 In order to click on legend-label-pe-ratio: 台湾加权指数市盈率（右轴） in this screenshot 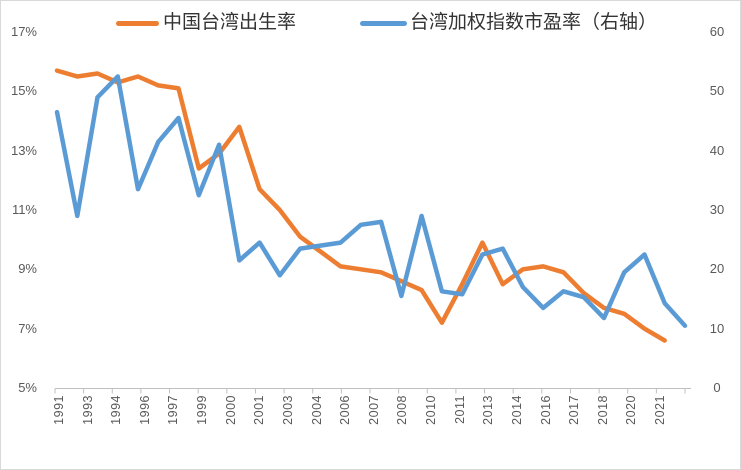, I will do `click(534, 22)`.